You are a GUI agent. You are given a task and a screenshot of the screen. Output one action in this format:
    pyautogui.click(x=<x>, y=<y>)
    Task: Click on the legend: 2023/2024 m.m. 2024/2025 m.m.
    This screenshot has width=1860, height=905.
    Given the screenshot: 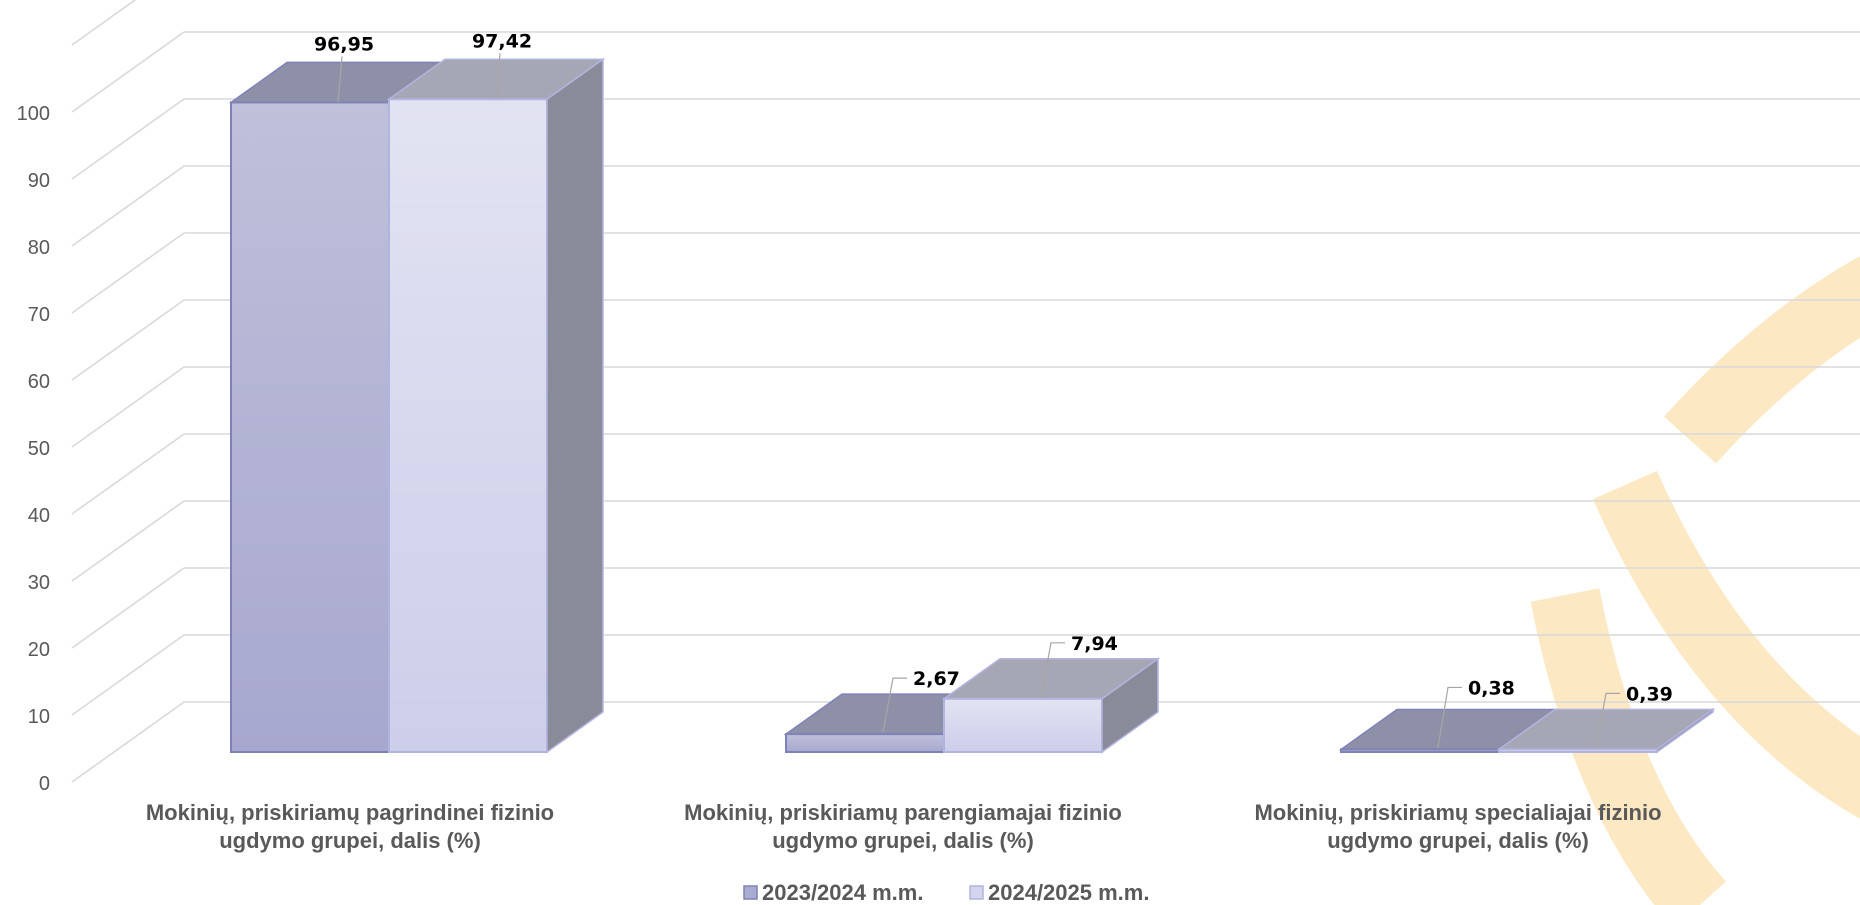 What is the action you would take?
    pyautogui.click(x=946, y=892)
    